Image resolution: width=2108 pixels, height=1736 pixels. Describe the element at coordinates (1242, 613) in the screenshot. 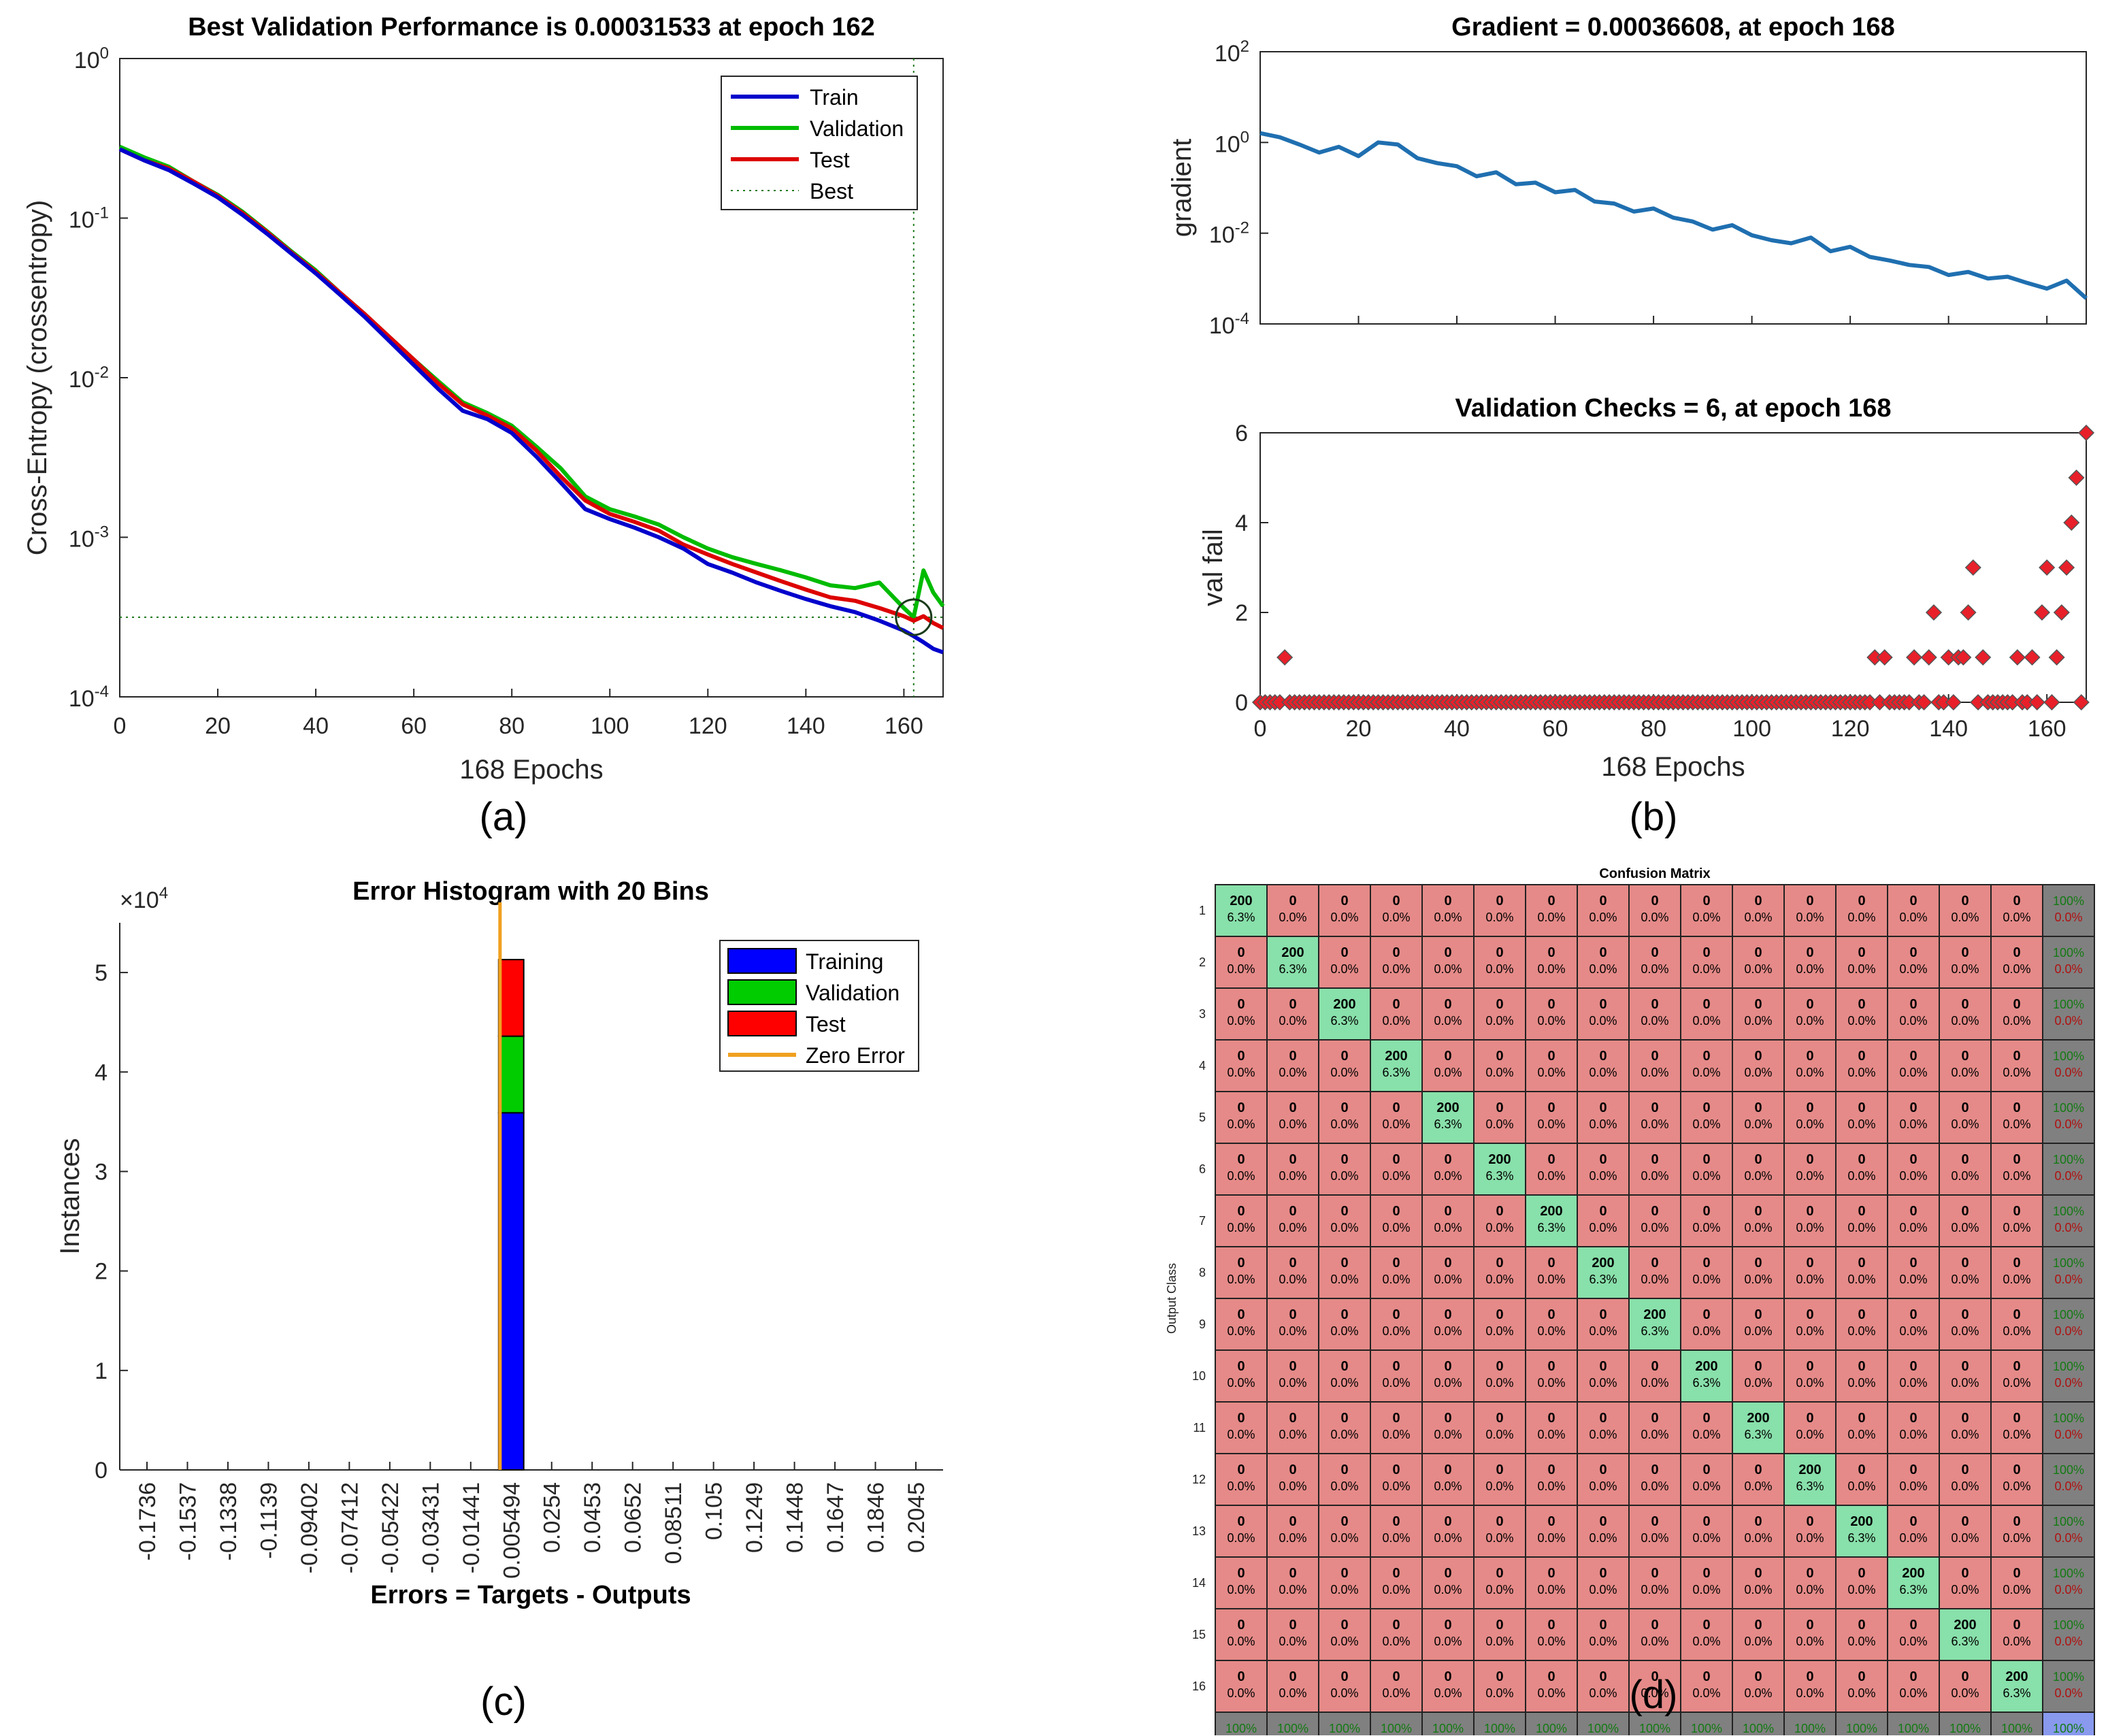

I see `y-tick-label: 2` at that location.